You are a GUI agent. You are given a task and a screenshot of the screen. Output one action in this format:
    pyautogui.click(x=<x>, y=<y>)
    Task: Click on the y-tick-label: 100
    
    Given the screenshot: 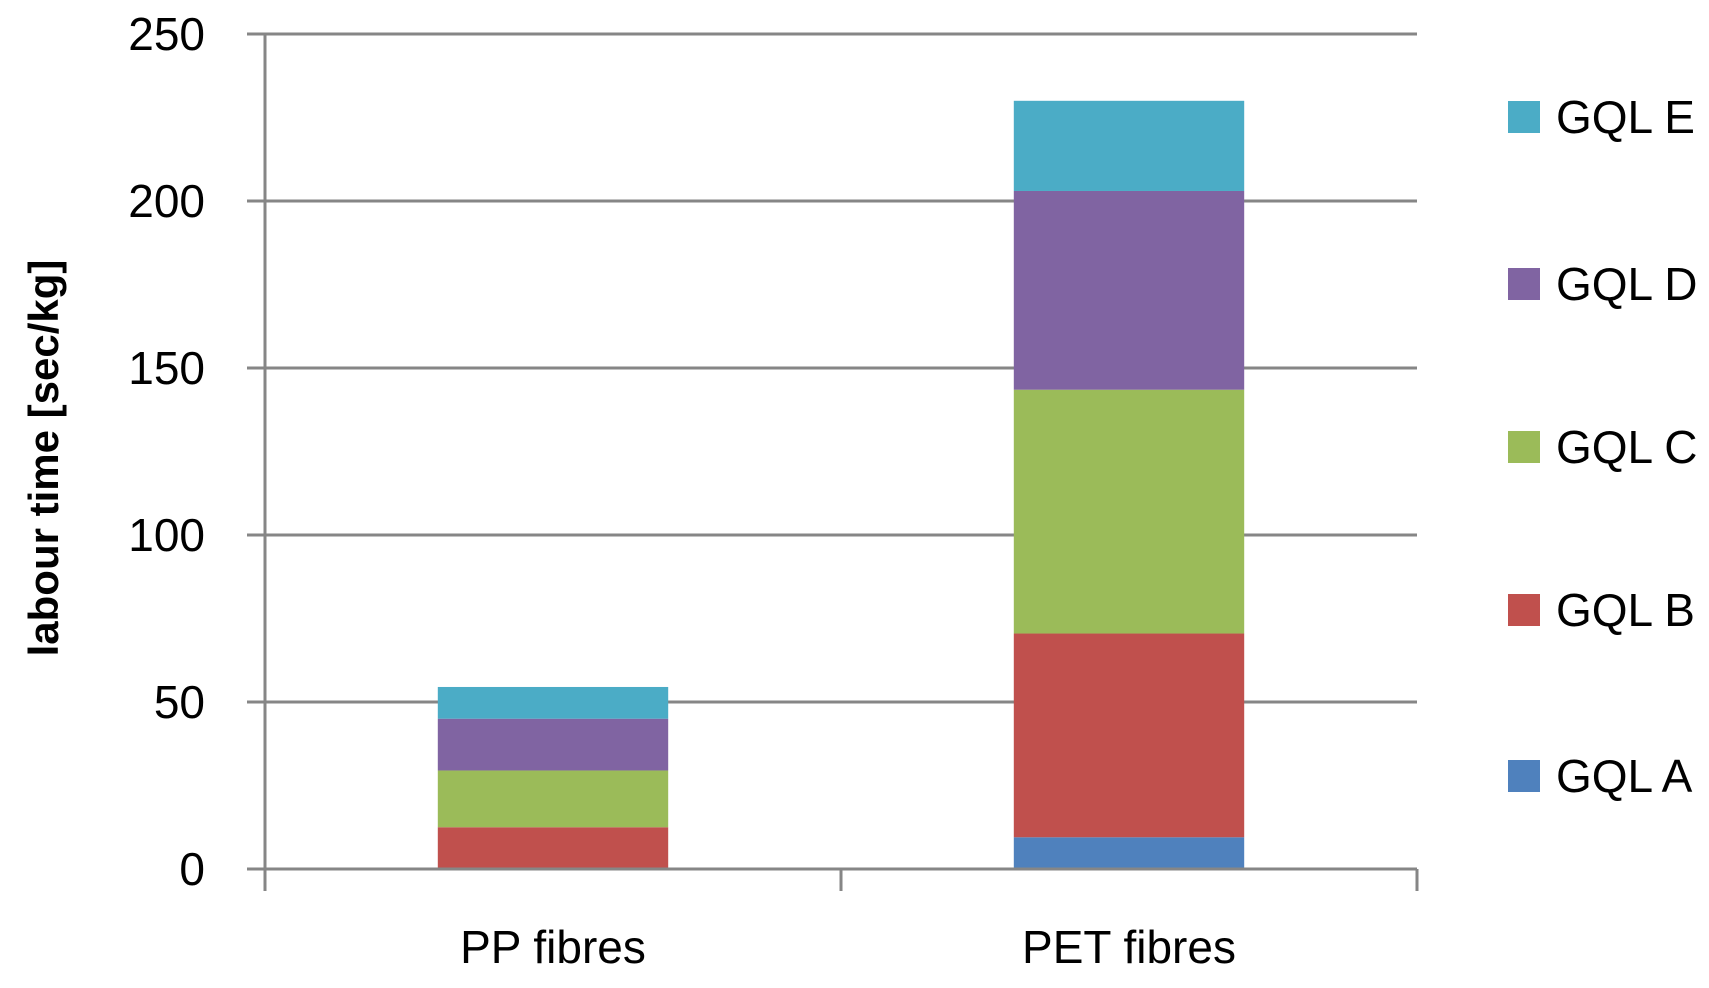 What is the action you would take?
    pyautogui.click(x=166, y=535)
    